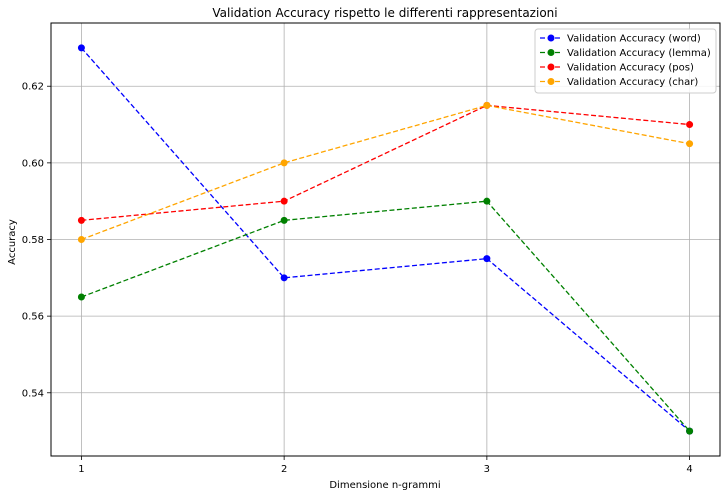  I want to click on legend-item: Validation Accuracy (pos), so click(617, 68).